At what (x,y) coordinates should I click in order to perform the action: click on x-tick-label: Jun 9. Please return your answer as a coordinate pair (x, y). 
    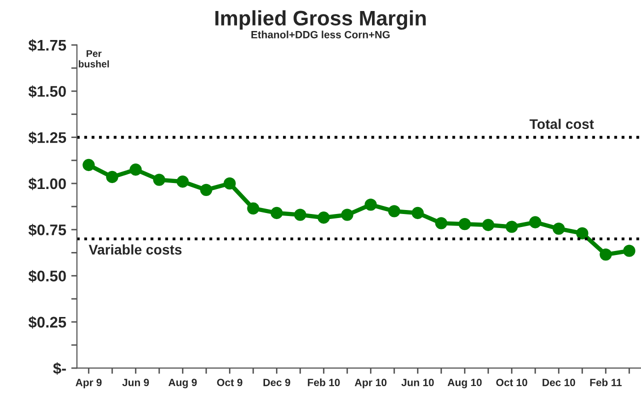
    Looking at the image, I should click on (135, 382).